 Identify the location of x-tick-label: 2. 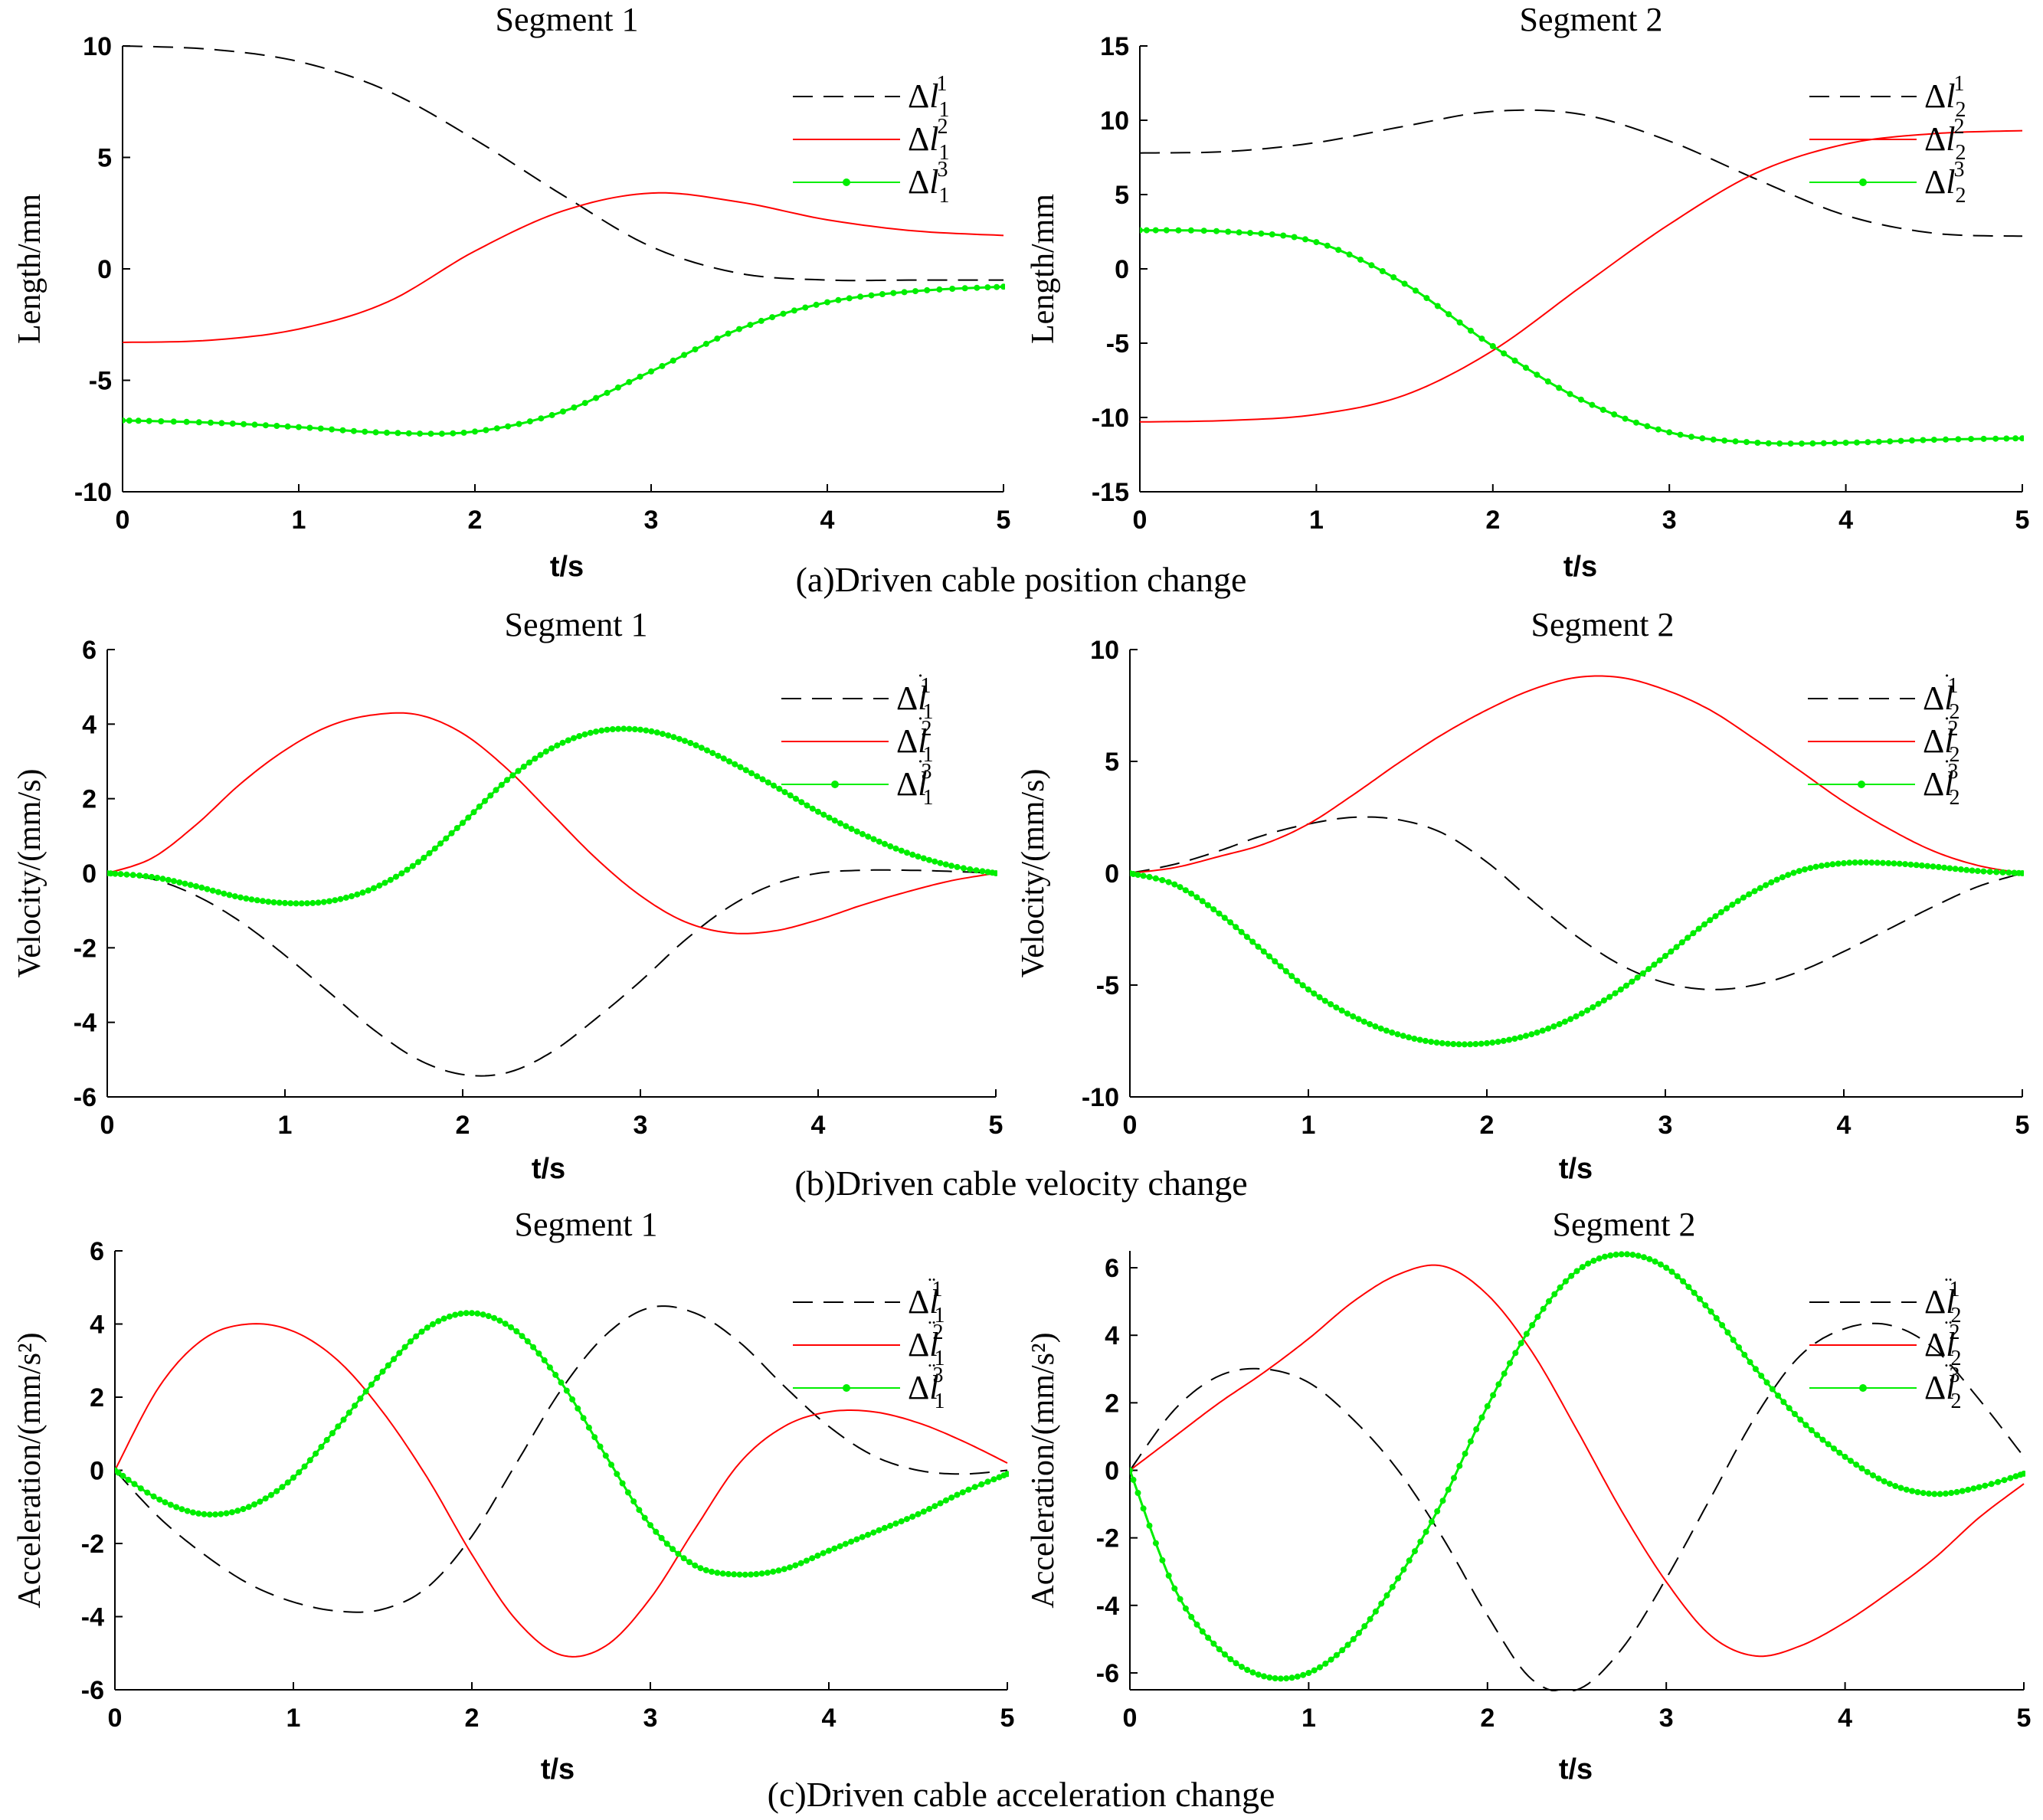
(472, 1718).